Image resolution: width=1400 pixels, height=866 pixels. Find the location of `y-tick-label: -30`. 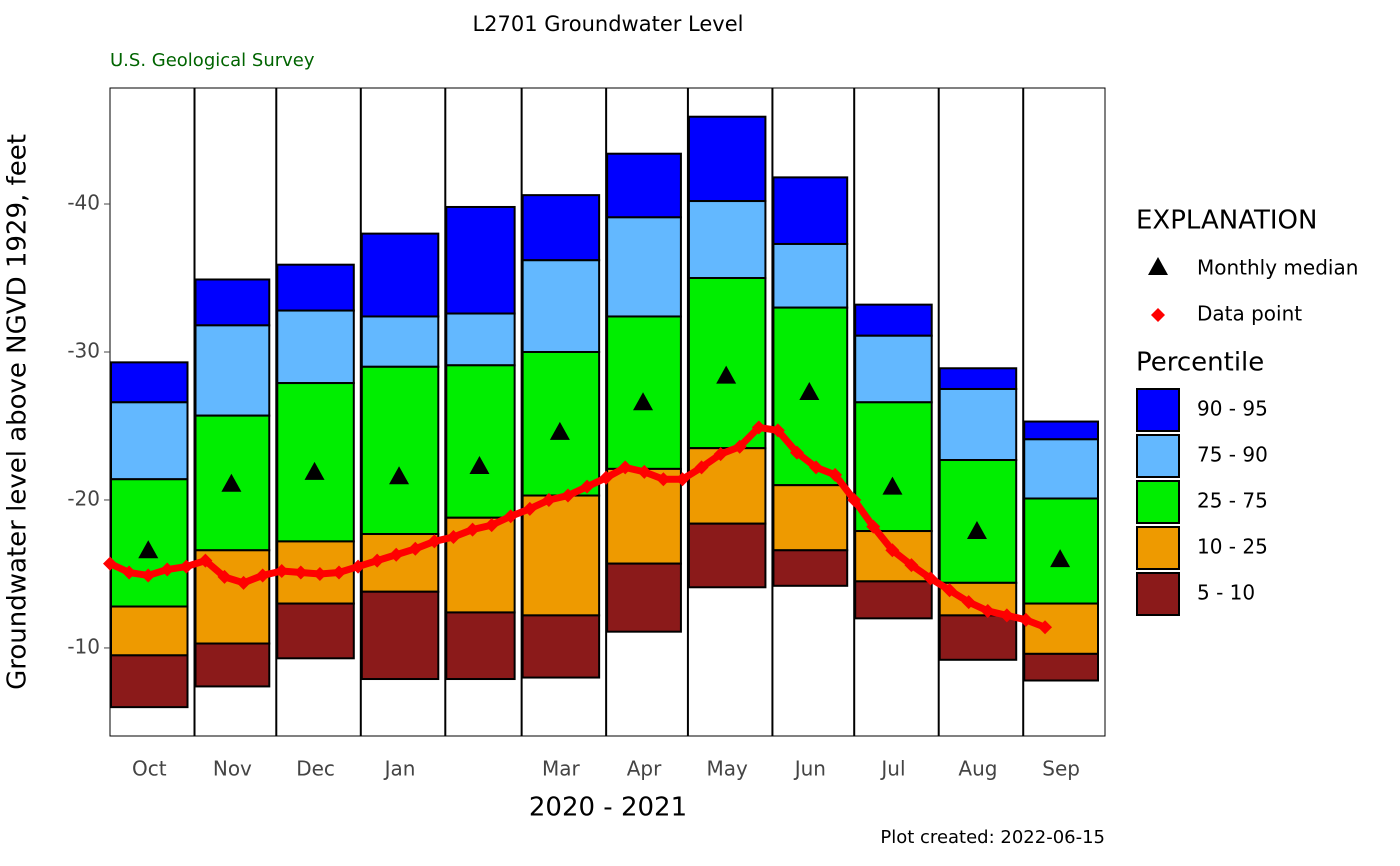

y-tick-label: -30 is located at coordinates (83, 350).